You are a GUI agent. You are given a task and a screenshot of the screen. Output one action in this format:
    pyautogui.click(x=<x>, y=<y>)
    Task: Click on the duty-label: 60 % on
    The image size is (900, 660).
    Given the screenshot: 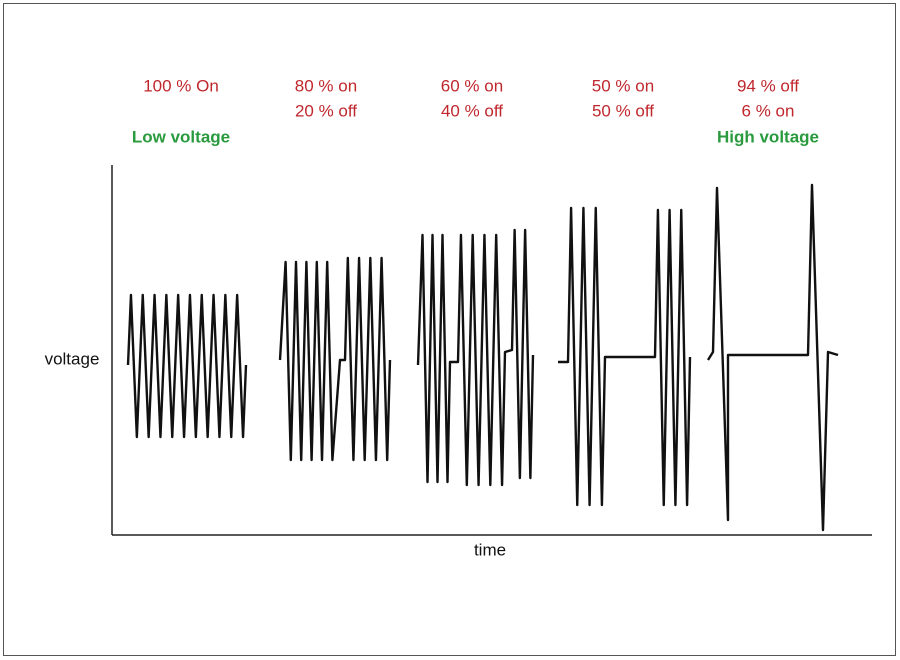 What is the action you would take?
    pyautogui.click(x=472, y=85)
    